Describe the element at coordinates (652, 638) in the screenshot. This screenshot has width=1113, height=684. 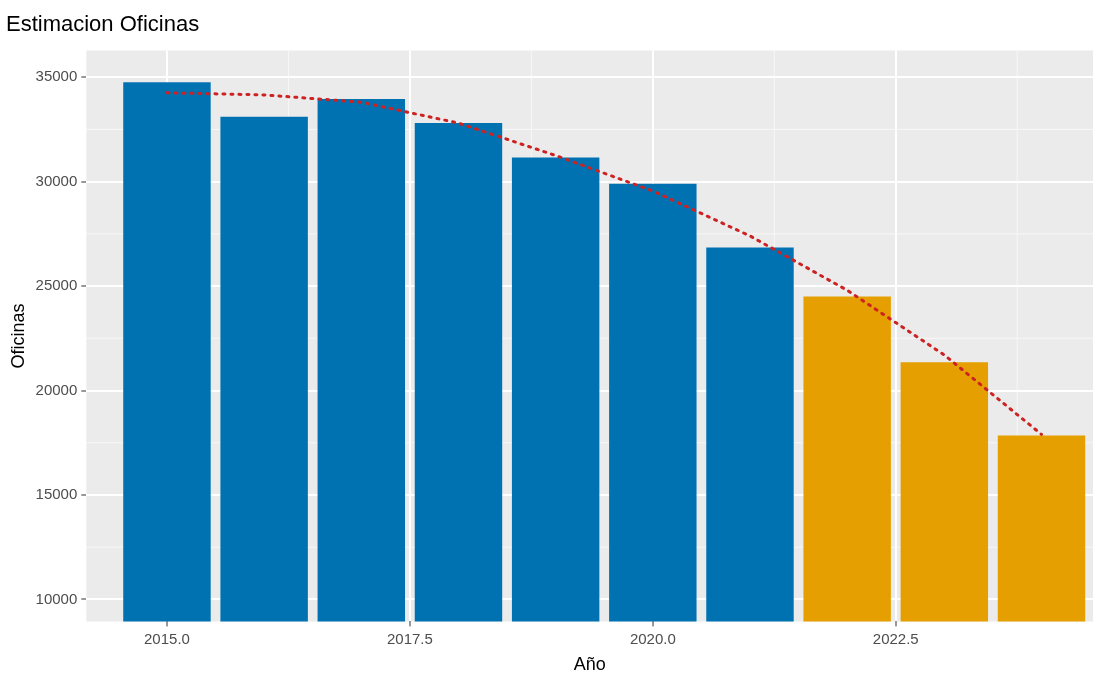
I see `x-tick-label: 2020.0` at that location.